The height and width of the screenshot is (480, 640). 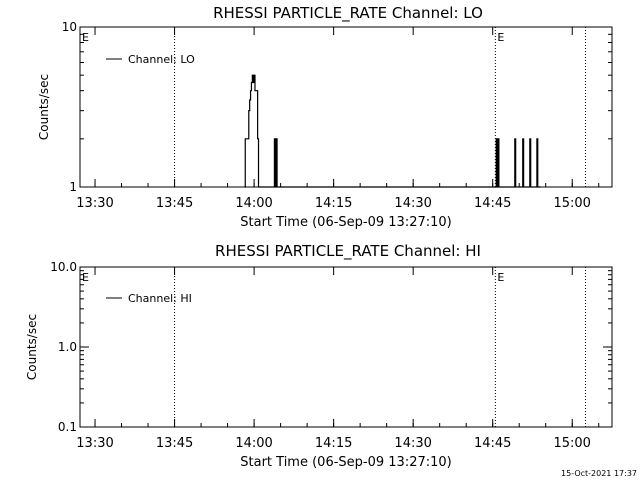 I want to click on chart-title-hi: RHESSI PARTICLE_RATE Channel: HI, so click(x=348, y=251).